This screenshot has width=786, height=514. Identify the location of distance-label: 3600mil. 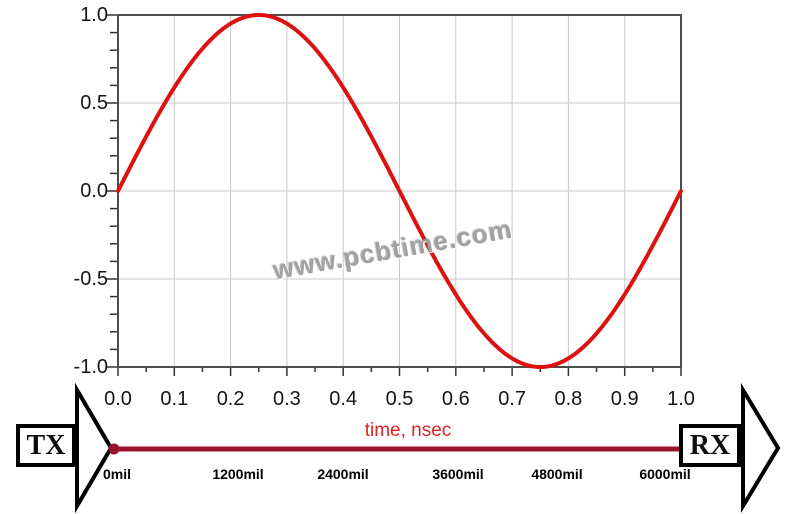
(458, 474).